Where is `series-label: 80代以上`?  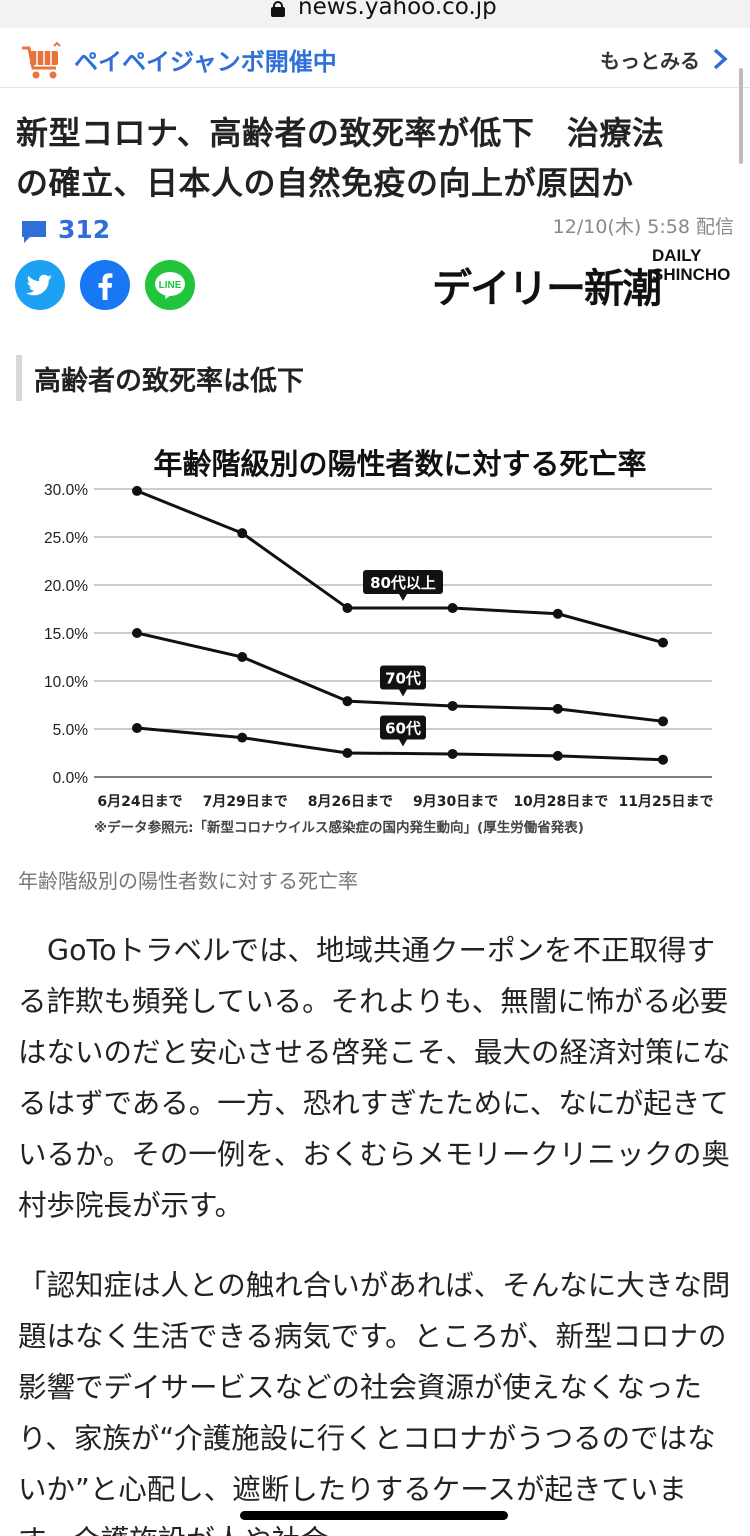 series-label: 80代以上 is located at coordinates (403, 583).